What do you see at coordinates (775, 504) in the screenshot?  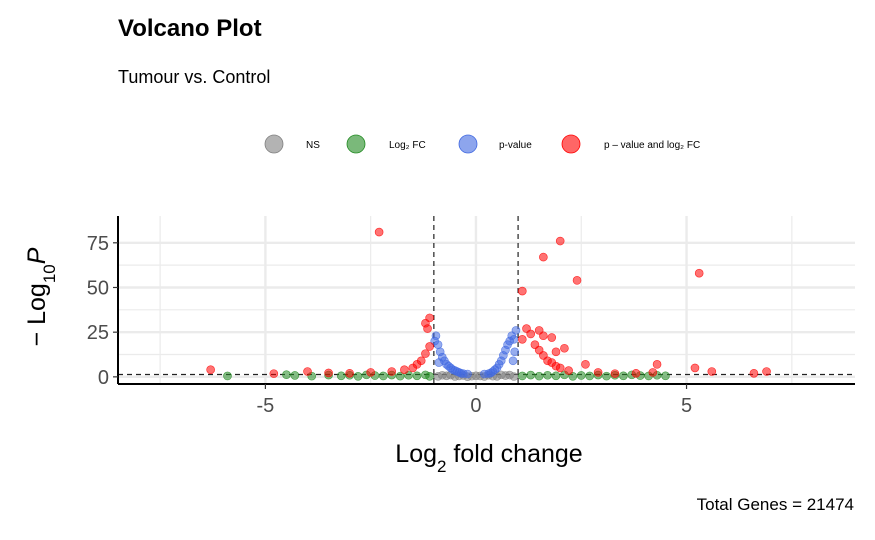 I see `total-genes-caption: Total Genes = 21474` at bounding box center [775, 504].